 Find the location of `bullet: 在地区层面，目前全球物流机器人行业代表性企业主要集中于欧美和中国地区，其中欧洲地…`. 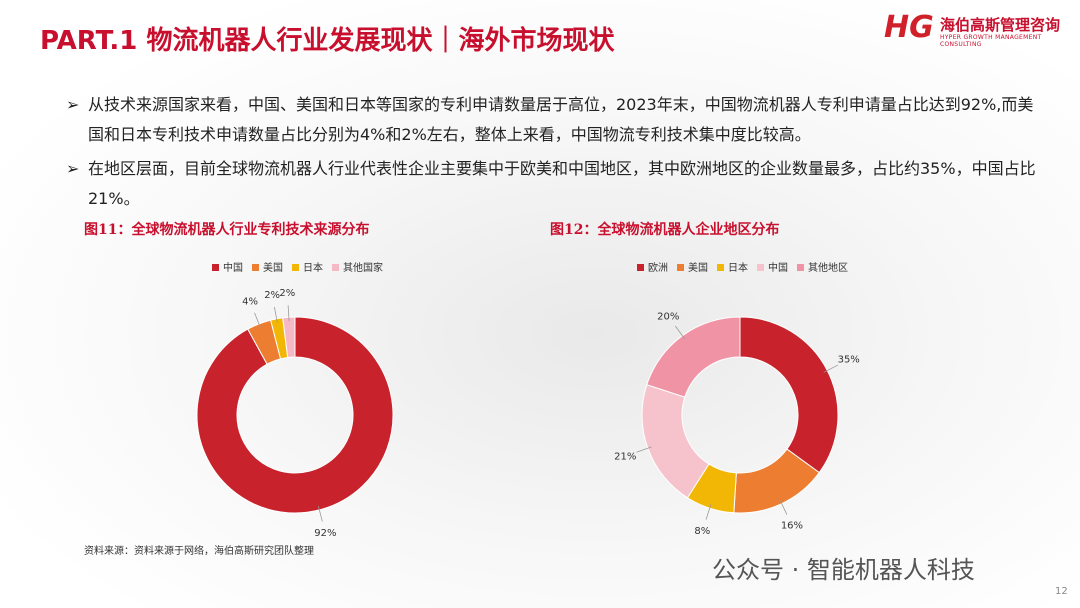

bullet: 在地区层面，目前全球物流机器人行业代表性企业主要集中于欧美和中国地区，其中欧洲地… is located at coordinates (557, 184).